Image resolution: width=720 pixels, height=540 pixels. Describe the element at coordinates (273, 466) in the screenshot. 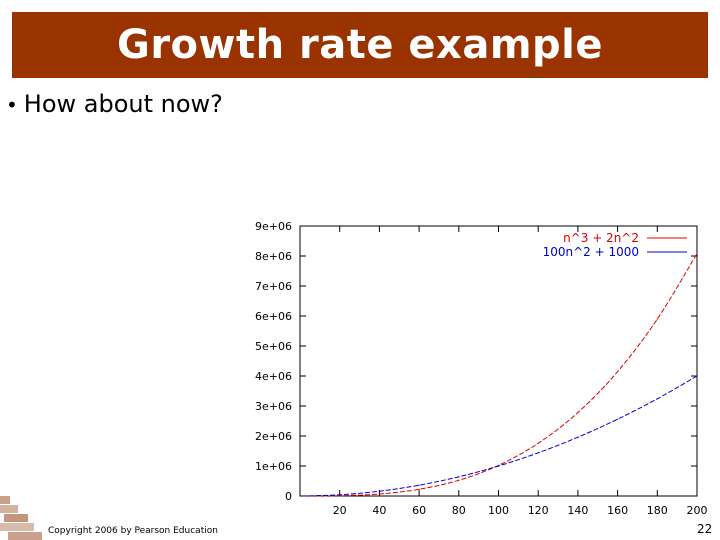

I see `y-tick-label: 1e+06` at that location.